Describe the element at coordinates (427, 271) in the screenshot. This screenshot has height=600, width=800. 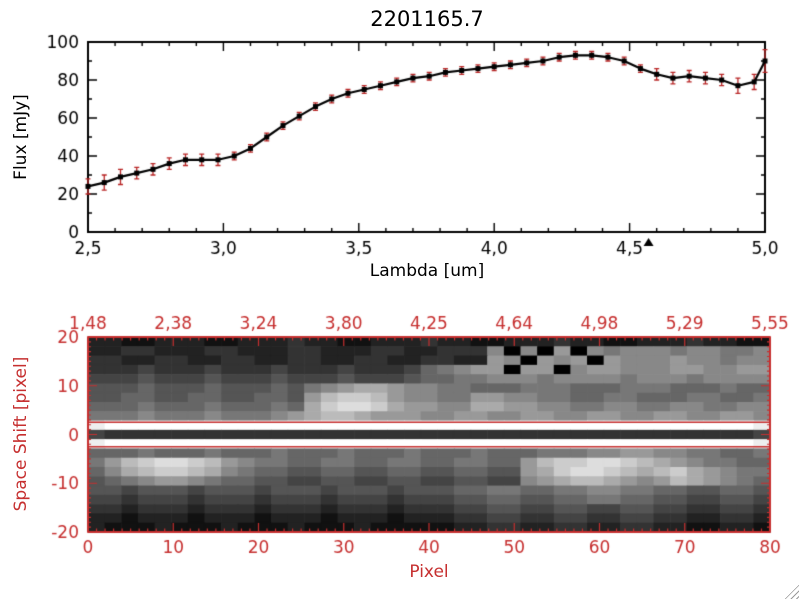
I see `lambda-axis-label: Lambda [um]` at that location.